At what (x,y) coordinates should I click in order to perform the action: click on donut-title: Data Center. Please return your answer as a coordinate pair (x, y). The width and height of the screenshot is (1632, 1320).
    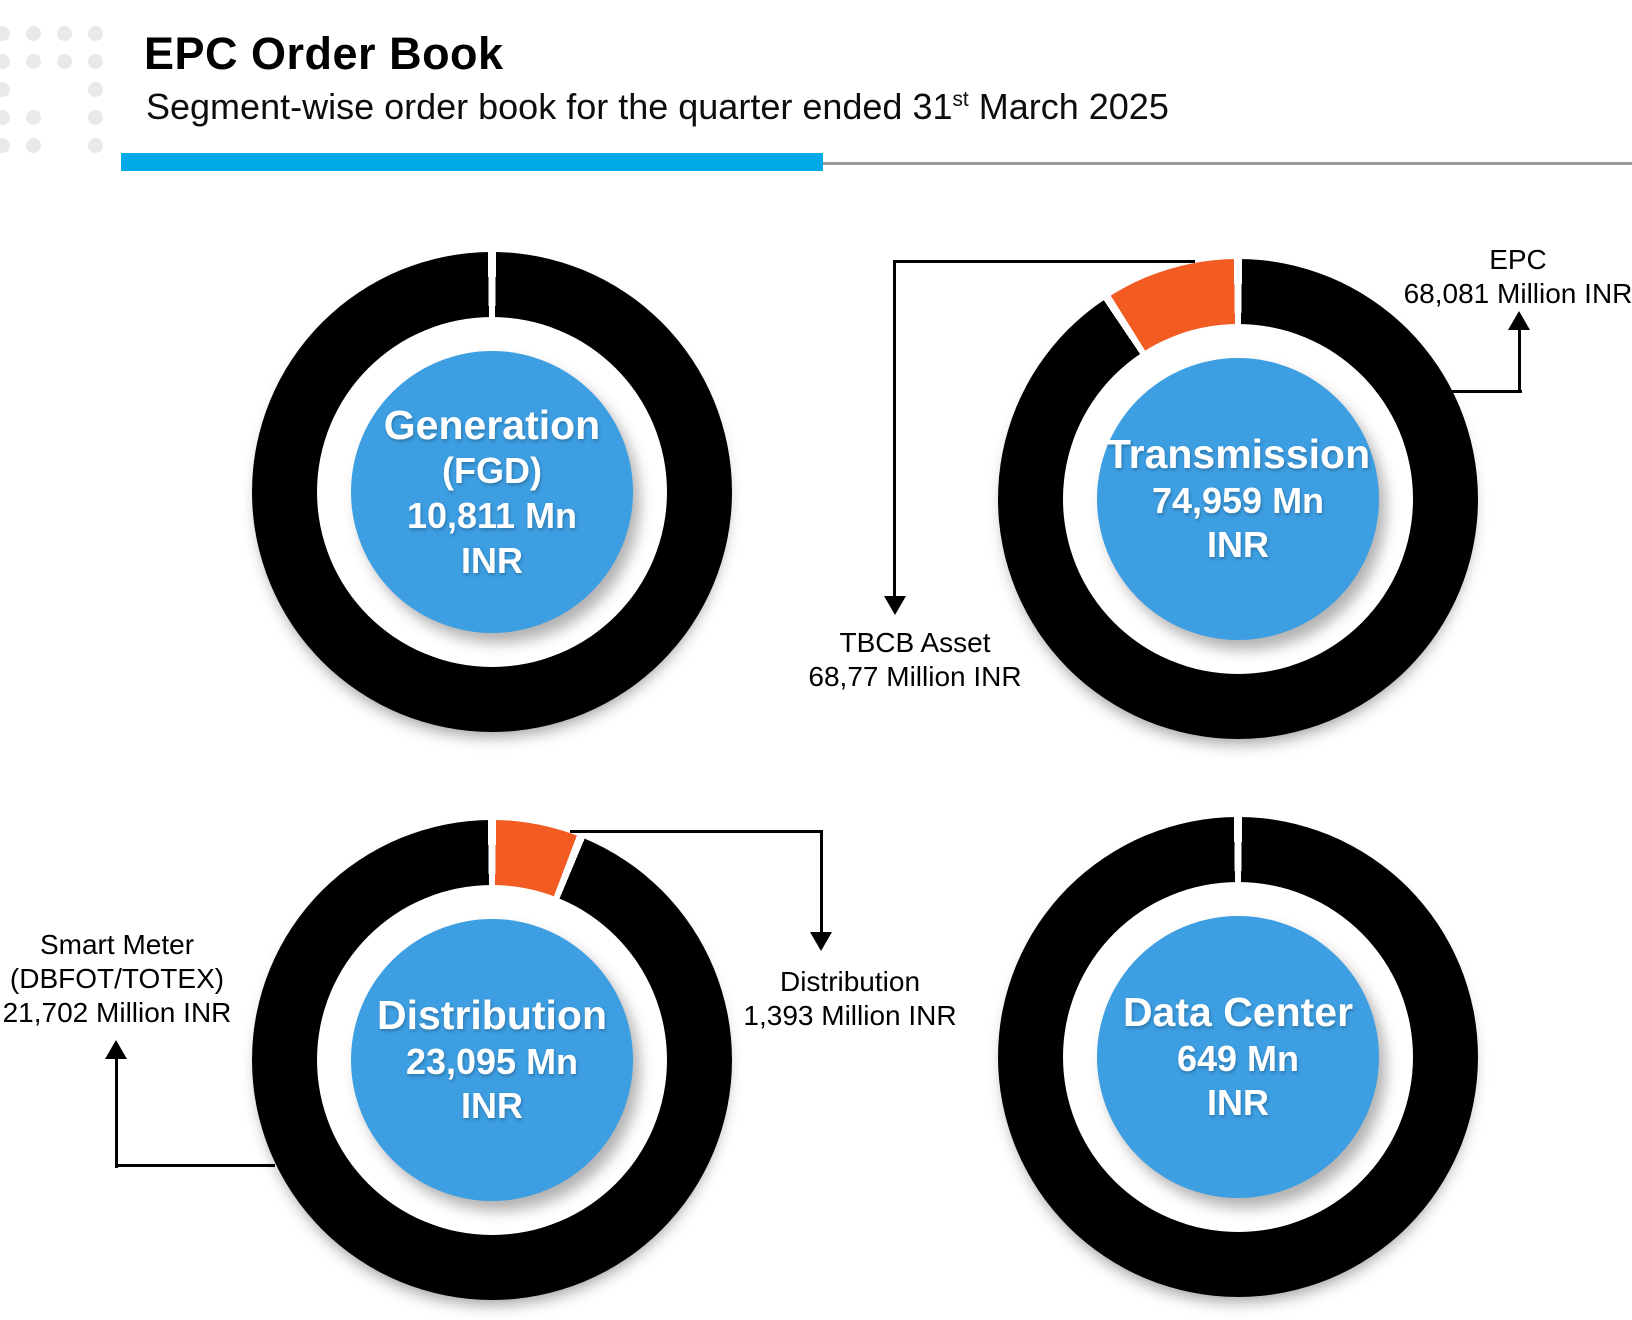
    Looking at the image, I should click on (1238, 1012).